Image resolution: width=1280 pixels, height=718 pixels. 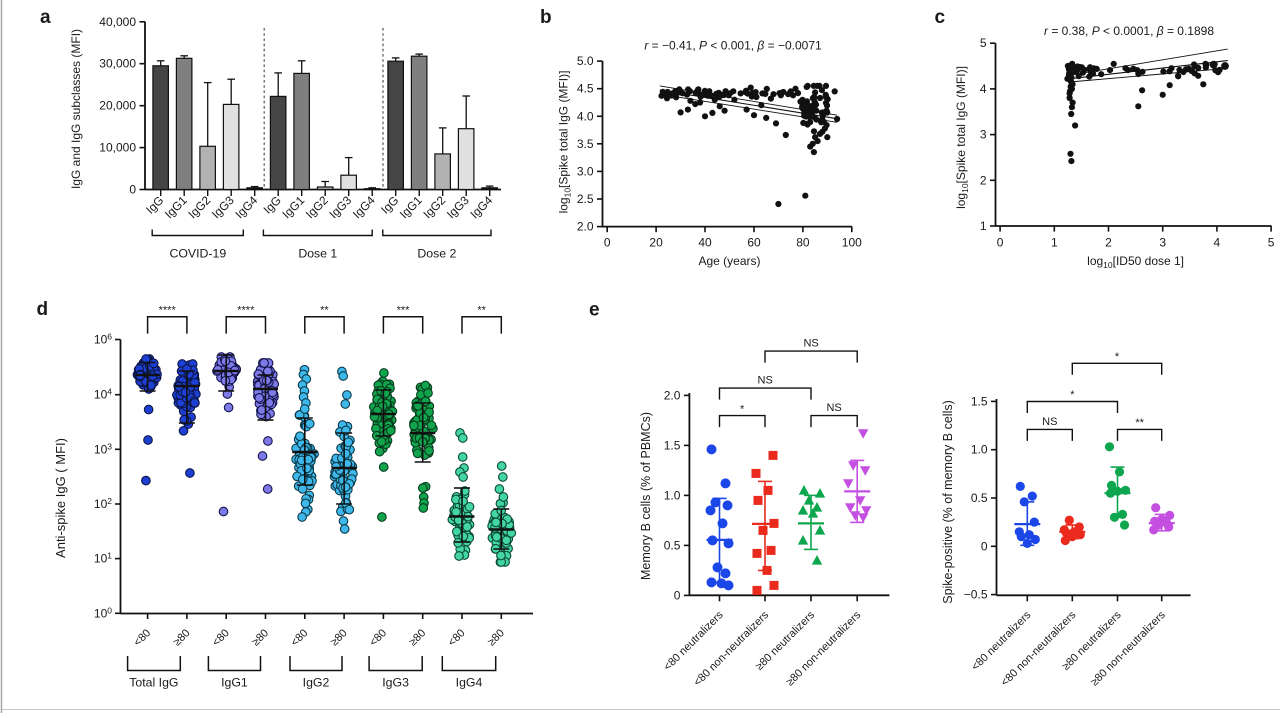 I want to click on svg-text: Total IgG, so click(x=153, y=683).